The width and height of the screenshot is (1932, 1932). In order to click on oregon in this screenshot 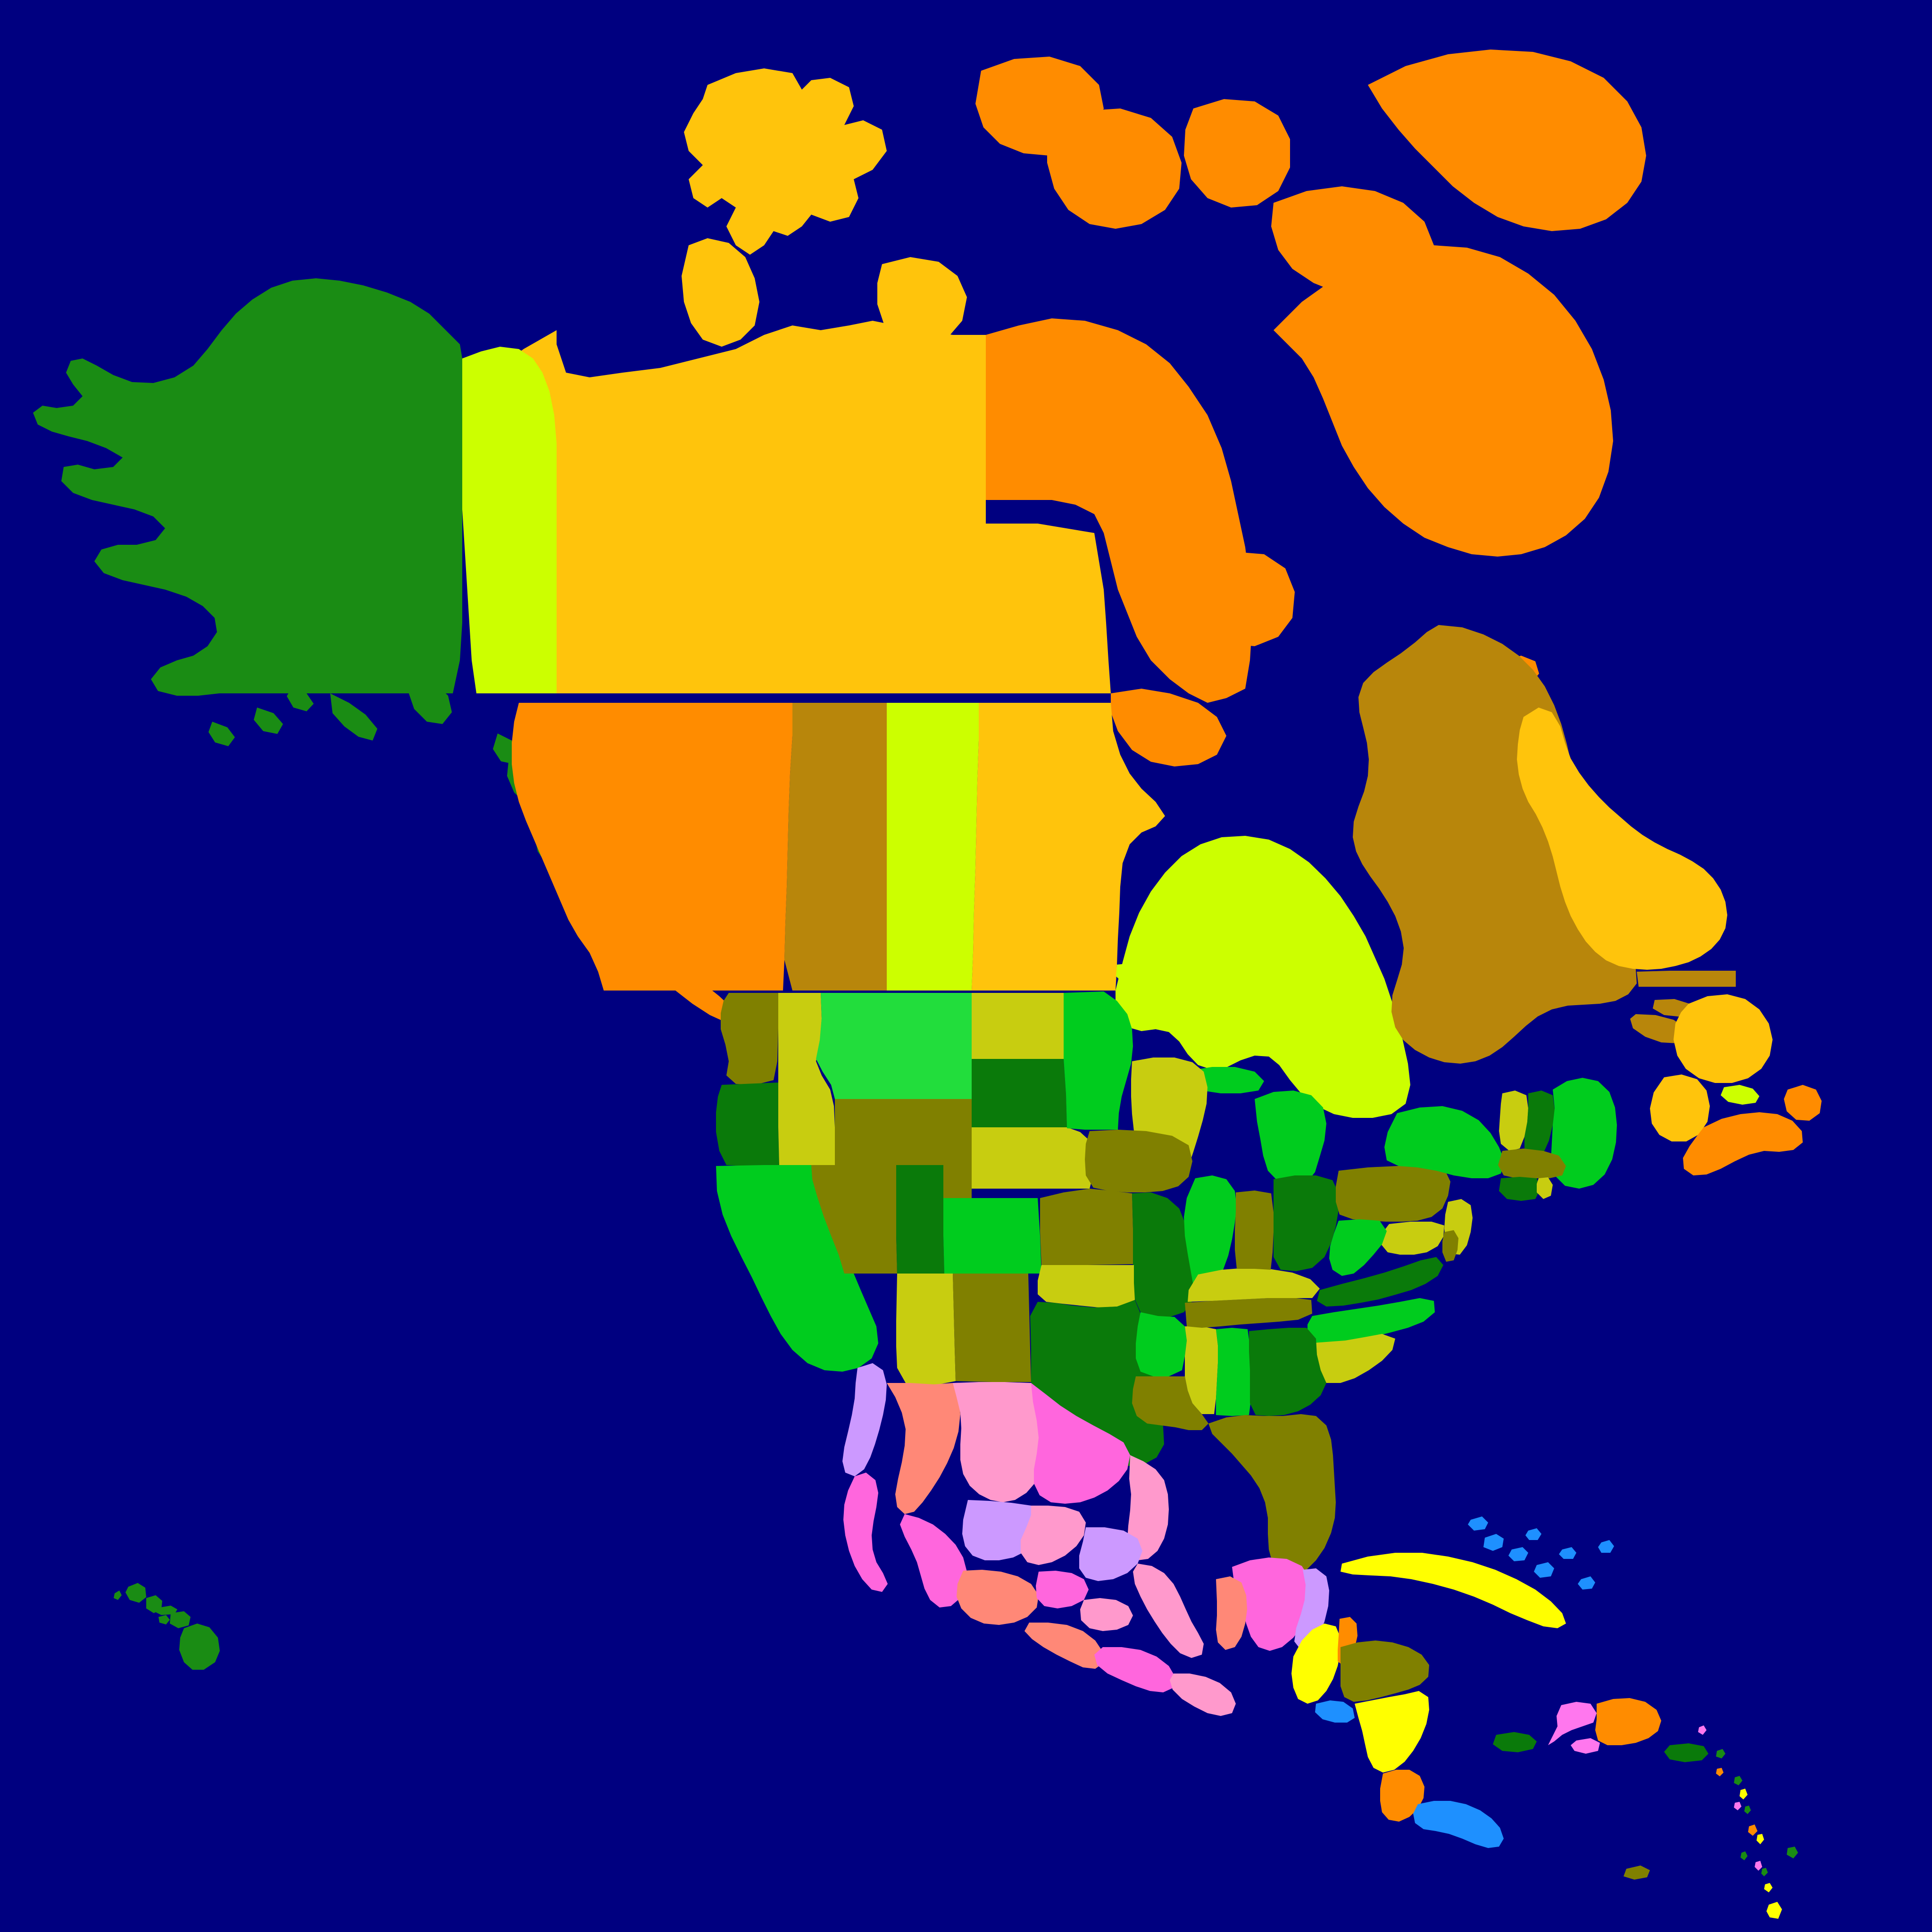, I will do `click(747, 1125)`.